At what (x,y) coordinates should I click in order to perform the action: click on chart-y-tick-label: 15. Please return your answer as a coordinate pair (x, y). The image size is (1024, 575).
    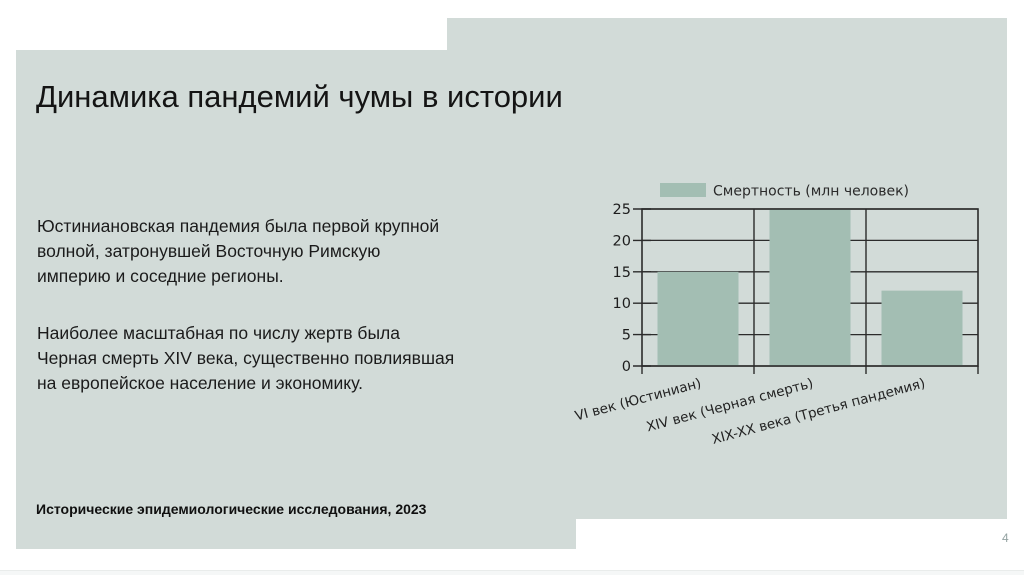
    Looking at the image, I should click on (622, 273).